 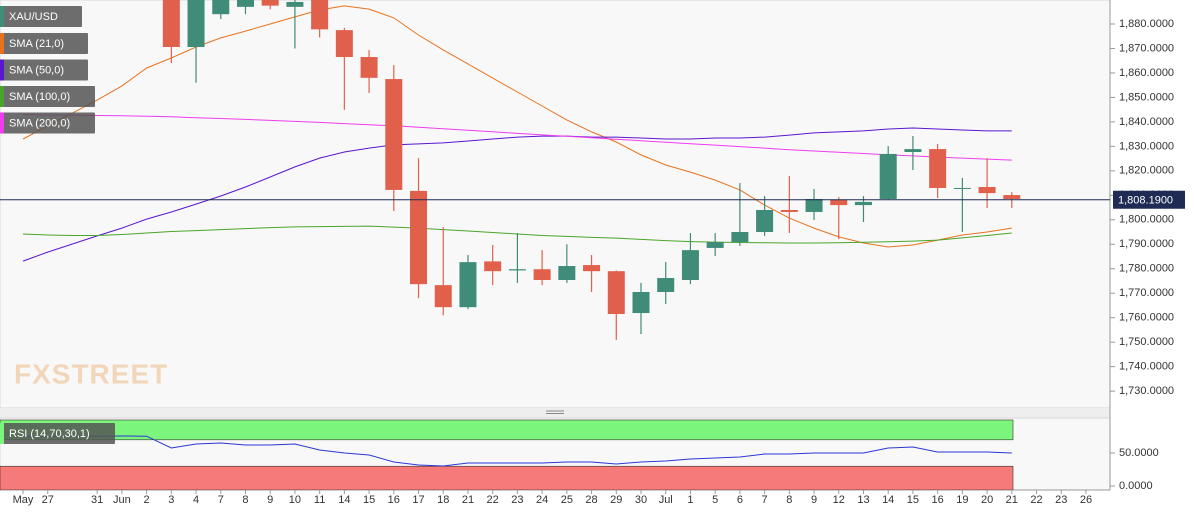 I want to click on legend-symbol: XAU/USD, so click(x=33, y=17).